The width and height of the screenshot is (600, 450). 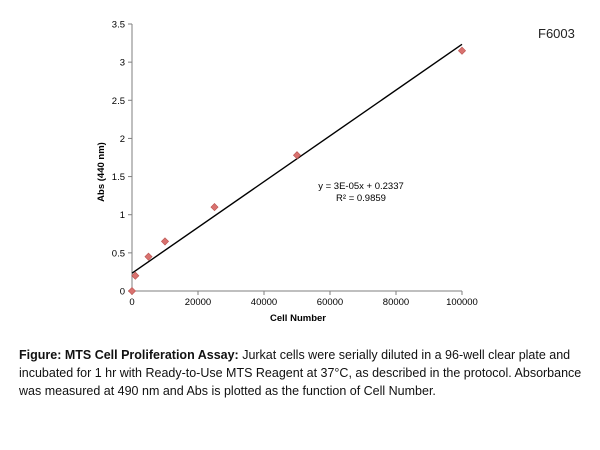 What do you see at coordinates (101, 172) in the screenshot?
I see `y-axis-label: Abs (440 nm)` at bounding box center [101, 172].